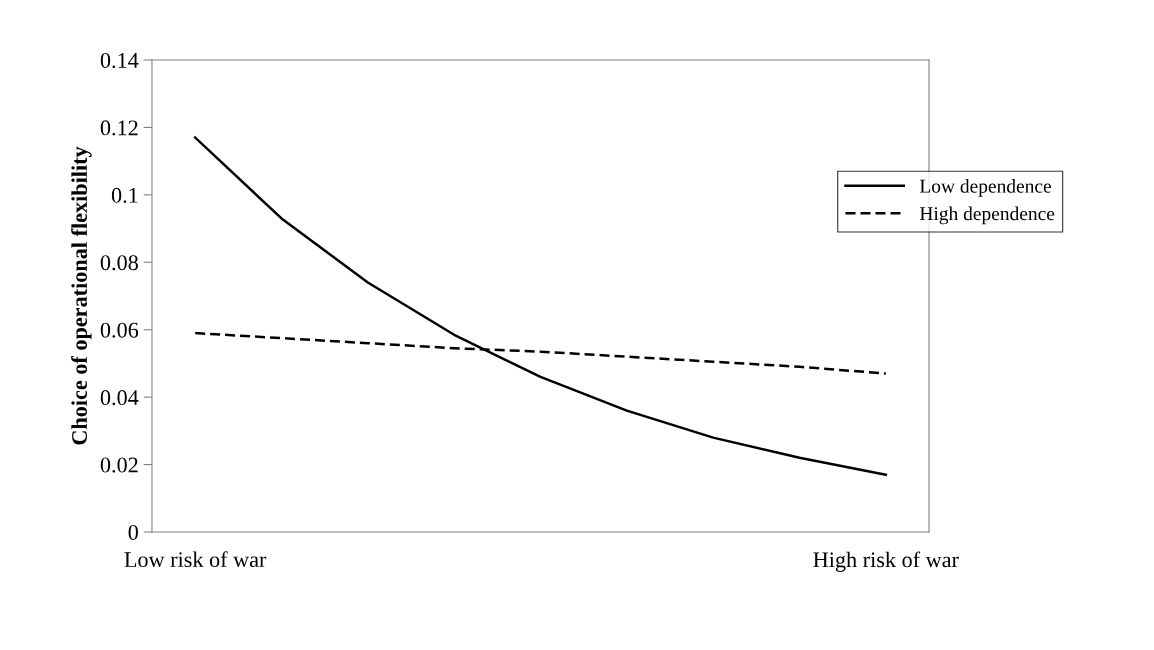  What do you see at coordinates (119, 128) in the screenshot?
I see `y-tick-label: 0.12` at bounding box center [119, 128].